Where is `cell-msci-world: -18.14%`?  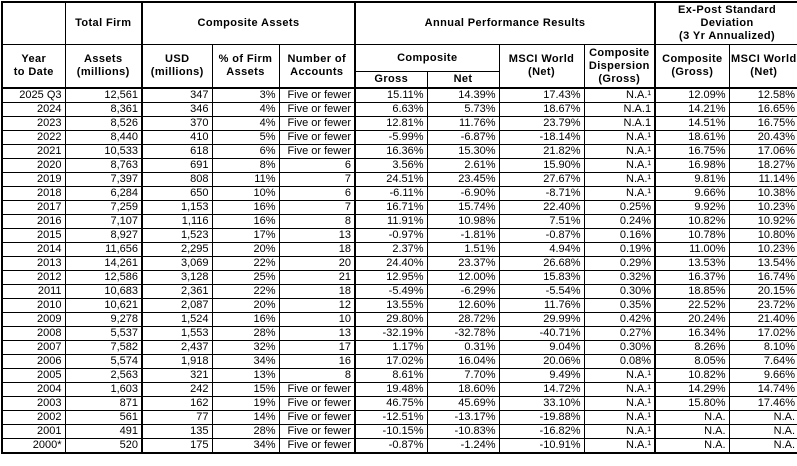 cell-msci-world: -18.14% is located at coordinates (541, 137).